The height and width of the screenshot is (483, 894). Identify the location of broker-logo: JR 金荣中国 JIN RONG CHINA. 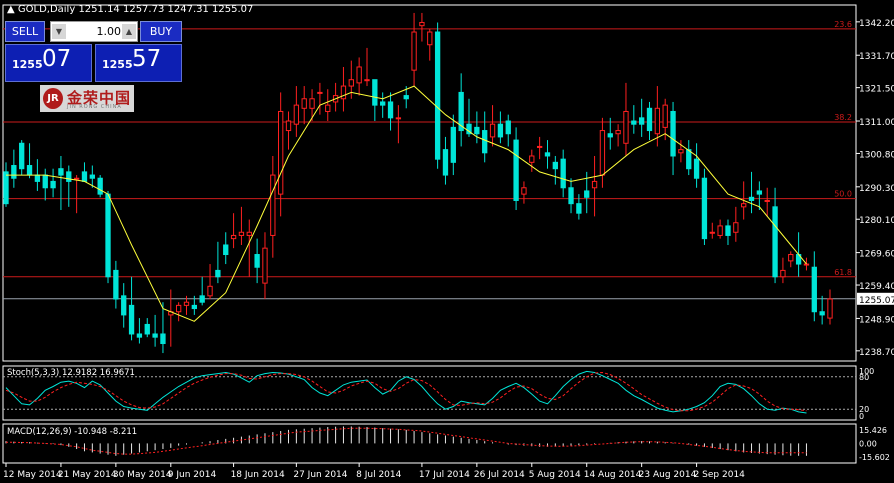
(87, 98).